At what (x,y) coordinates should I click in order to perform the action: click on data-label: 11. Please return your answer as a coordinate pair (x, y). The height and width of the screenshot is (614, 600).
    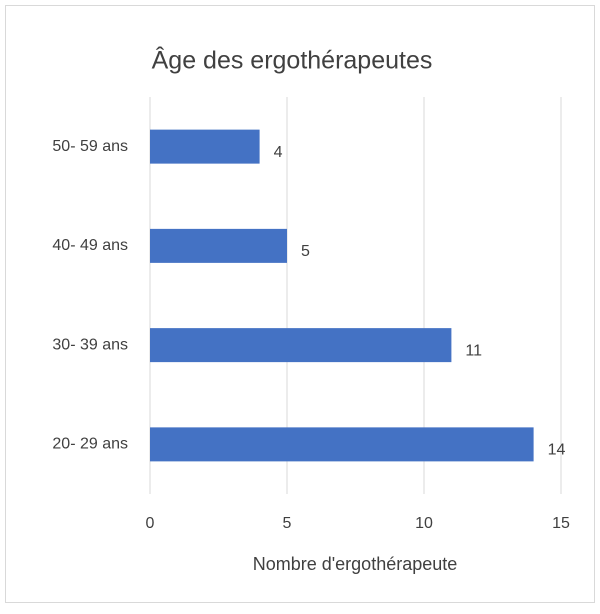
    Looking at the image, I should click on (473, 350).